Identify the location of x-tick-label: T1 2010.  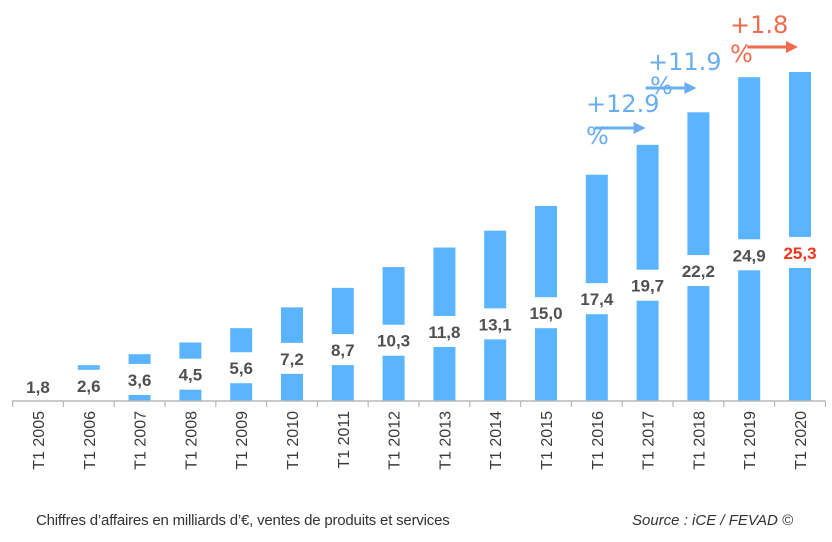
(293, 440).